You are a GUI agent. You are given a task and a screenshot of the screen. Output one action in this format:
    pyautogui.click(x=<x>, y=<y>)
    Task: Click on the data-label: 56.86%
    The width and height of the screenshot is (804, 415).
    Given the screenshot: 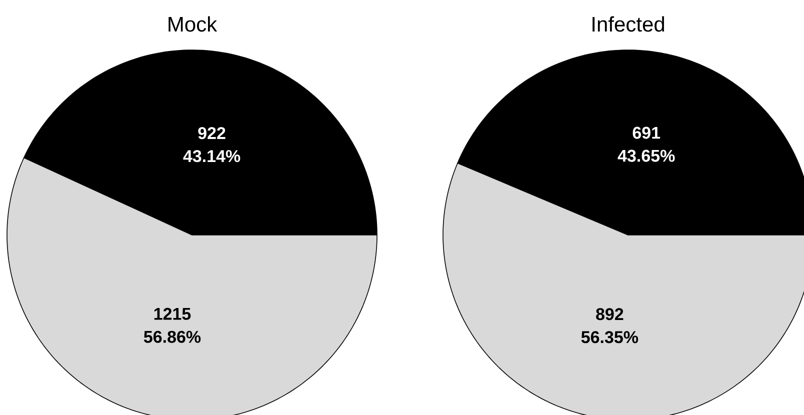 What is the action you would take?
    pyautogui.click(x=172, y=336)
    